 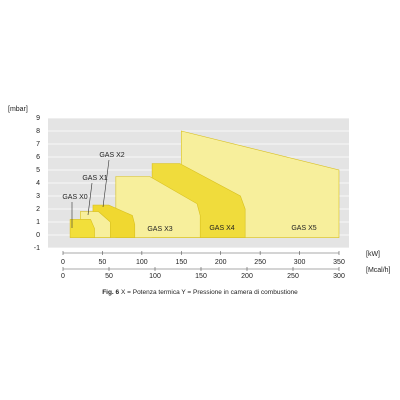 I want to click on caption-prefix: Fig. 6, so click(x=110, y=292).